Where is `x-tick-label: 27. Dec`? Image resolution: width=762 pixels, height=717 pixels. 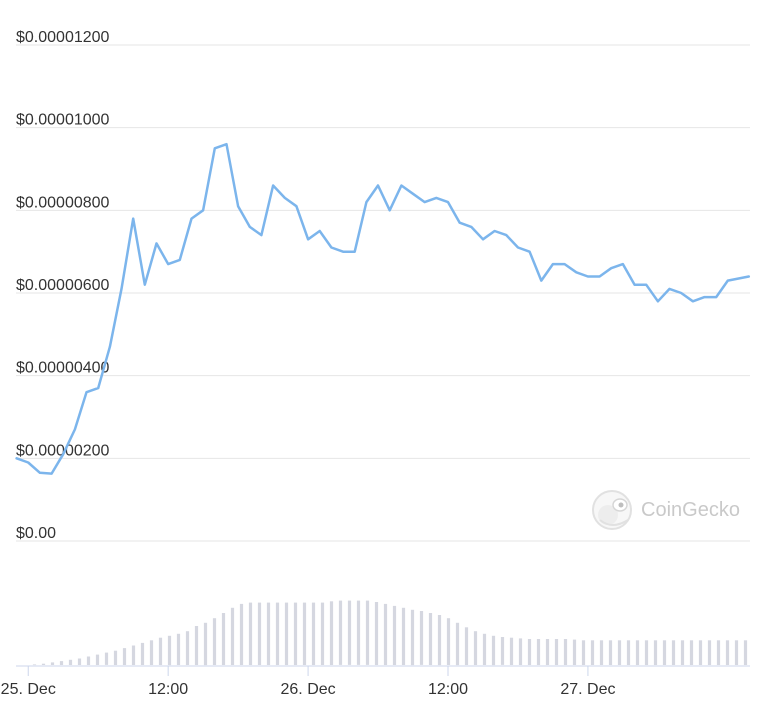 x-tick-label: 27. Dec is located at coordinates (587, 689).